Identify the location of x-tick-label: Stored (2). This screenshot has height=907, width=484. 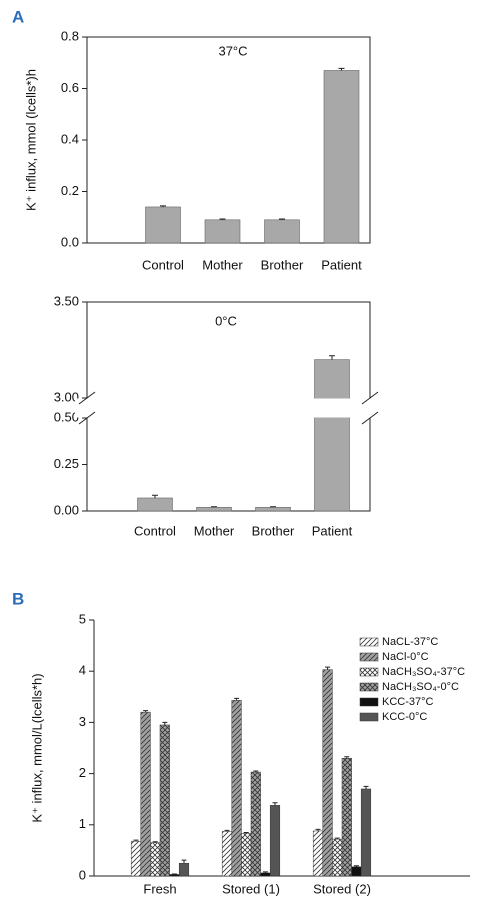
(342, 888).